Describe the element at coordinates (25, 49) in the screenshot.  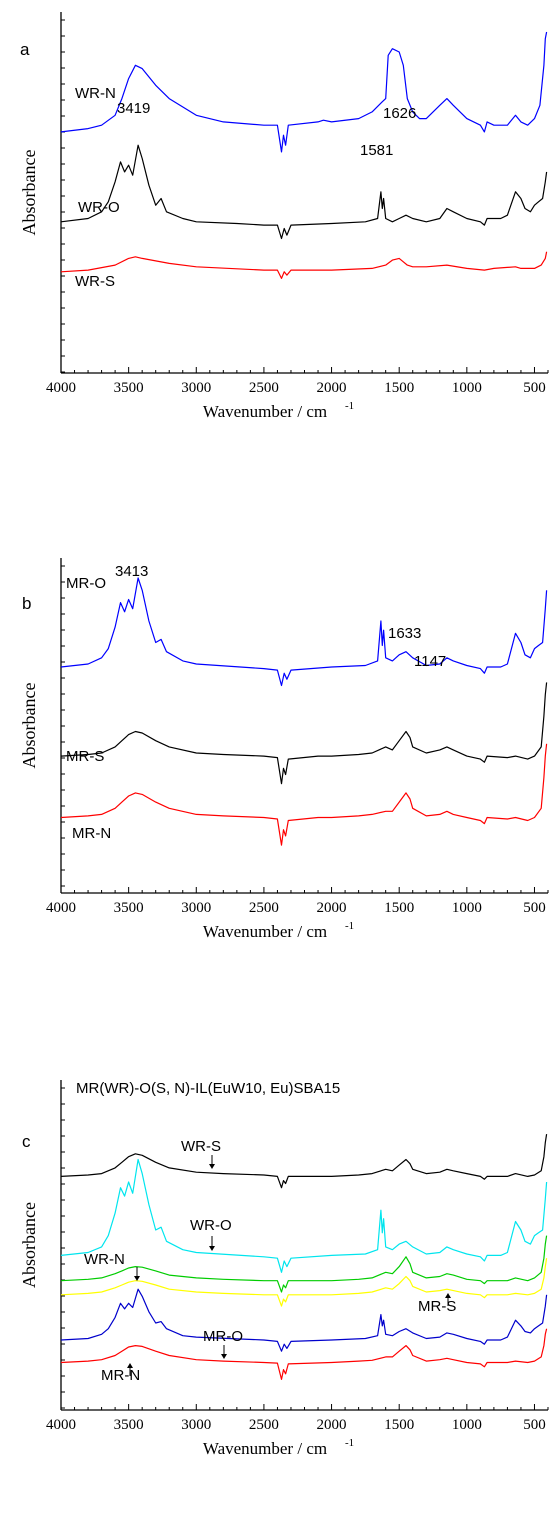
I see `panel-label: a` at that location.